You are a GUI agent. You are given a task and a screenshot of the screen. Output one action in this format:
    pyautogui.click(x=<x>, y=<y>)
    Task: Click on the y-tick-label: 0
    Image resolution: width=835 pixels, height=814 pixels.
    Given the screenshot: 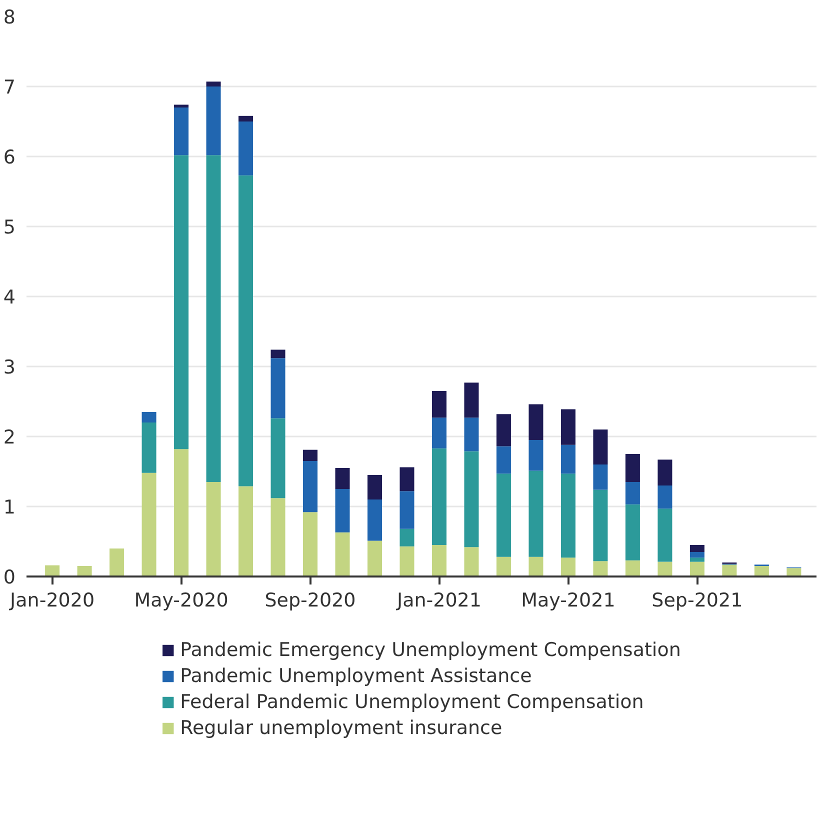 What is the action you would take?
    pyautogui.click(x=9, y=577)
    